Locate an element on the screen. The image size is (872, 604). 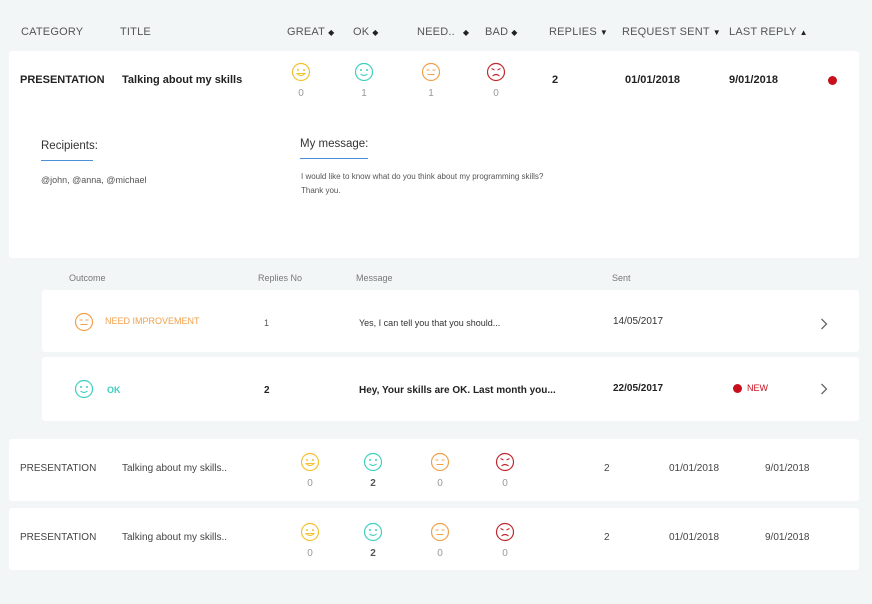
header-bad-label: BAD is located at coordinates (497, 32).